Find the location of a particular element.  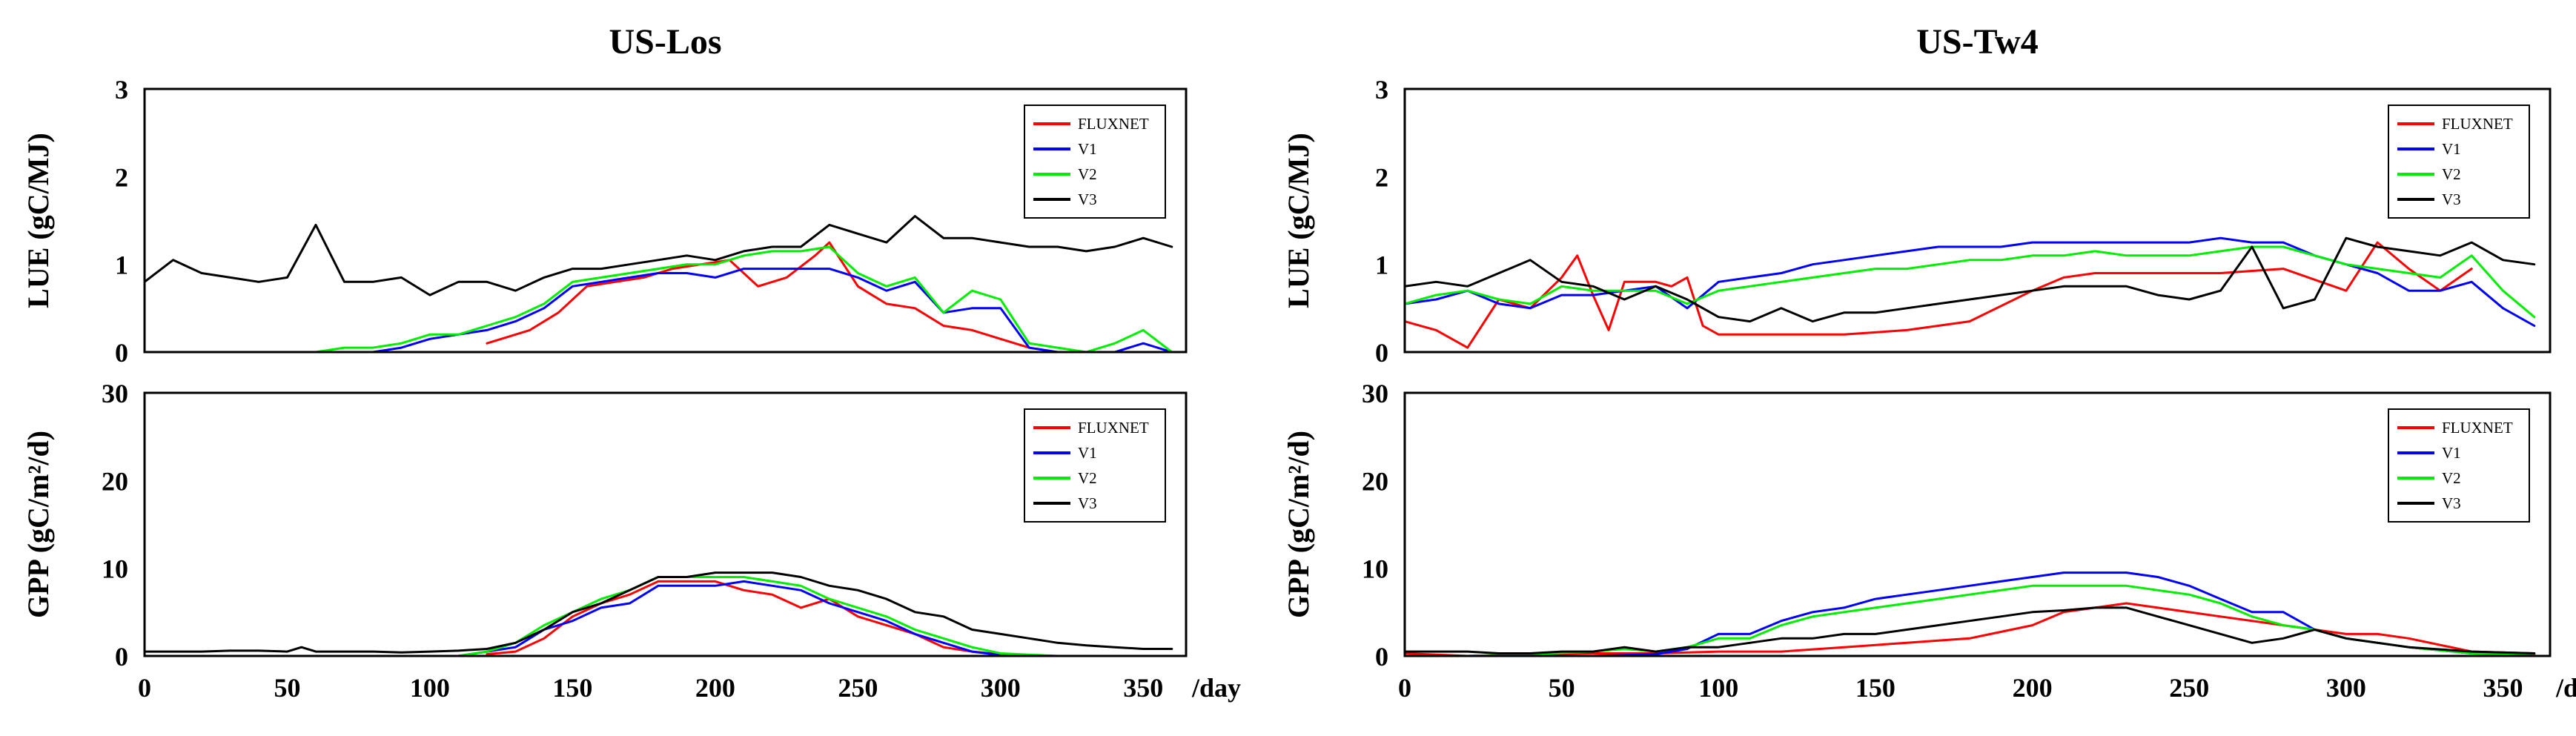

series-line-v3-us-tw4-lue is located at coordinates (1970, 279).